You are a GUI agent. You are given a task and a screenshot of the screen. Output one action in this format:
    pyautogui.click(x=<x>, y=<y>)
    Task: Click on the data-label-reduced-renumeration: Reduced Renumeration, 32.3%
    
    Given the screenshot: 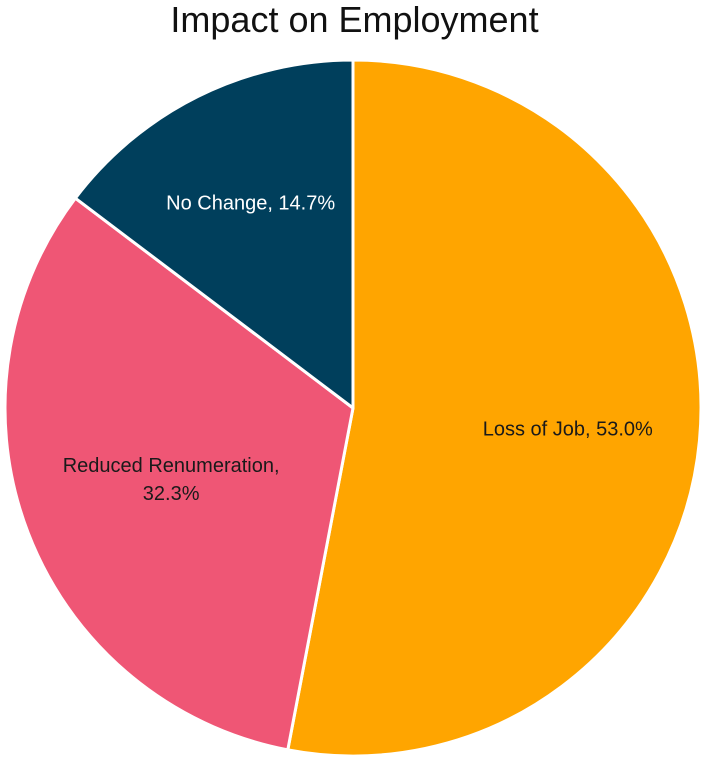 What is the action you would take?
    pyautogui.click(x=171, y=480)
    